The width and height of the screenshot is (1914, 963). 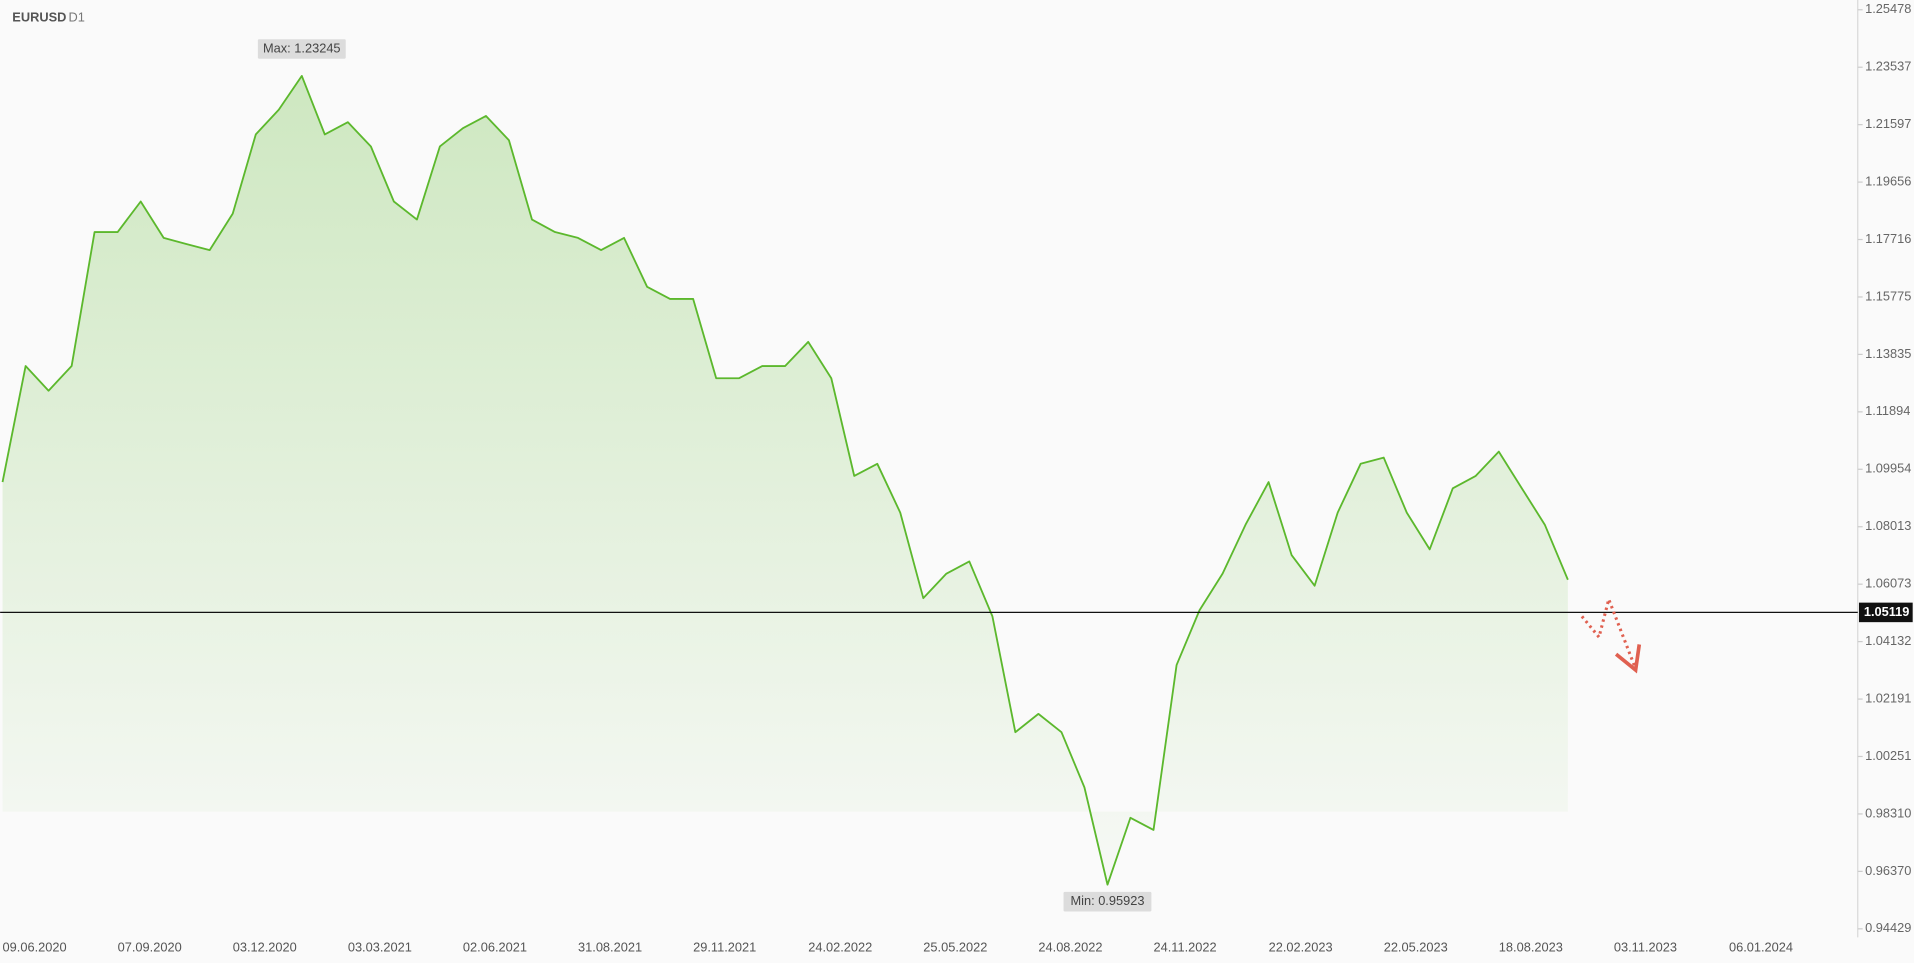 What do you see at coordinates (150, 947) in the screenshot?
I see `x-tick-label: 07.09.2020` at bounding box center [150, 947].